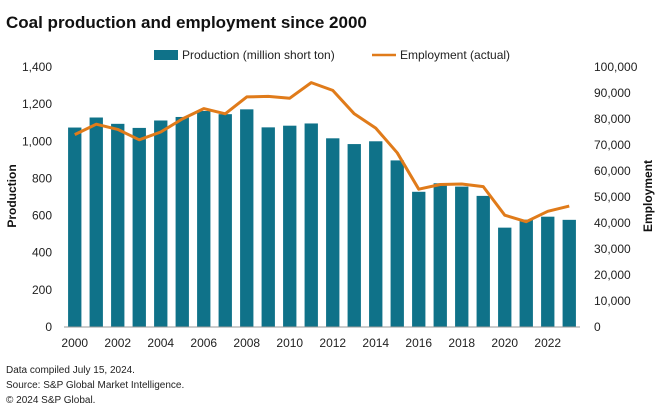  What do you see at coordinates (166, 55) in the screenshot?
I see `legend-swatch-production` at bounding box center [166, 55].